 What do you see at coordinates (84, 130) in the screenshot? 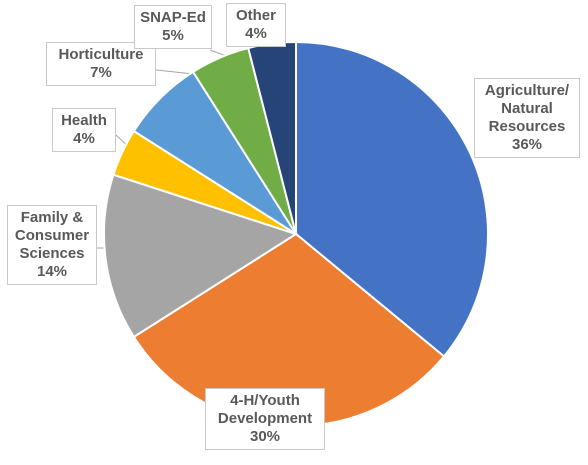
I see `data-label-health: Health 4%` at bounding box center [84, 130].